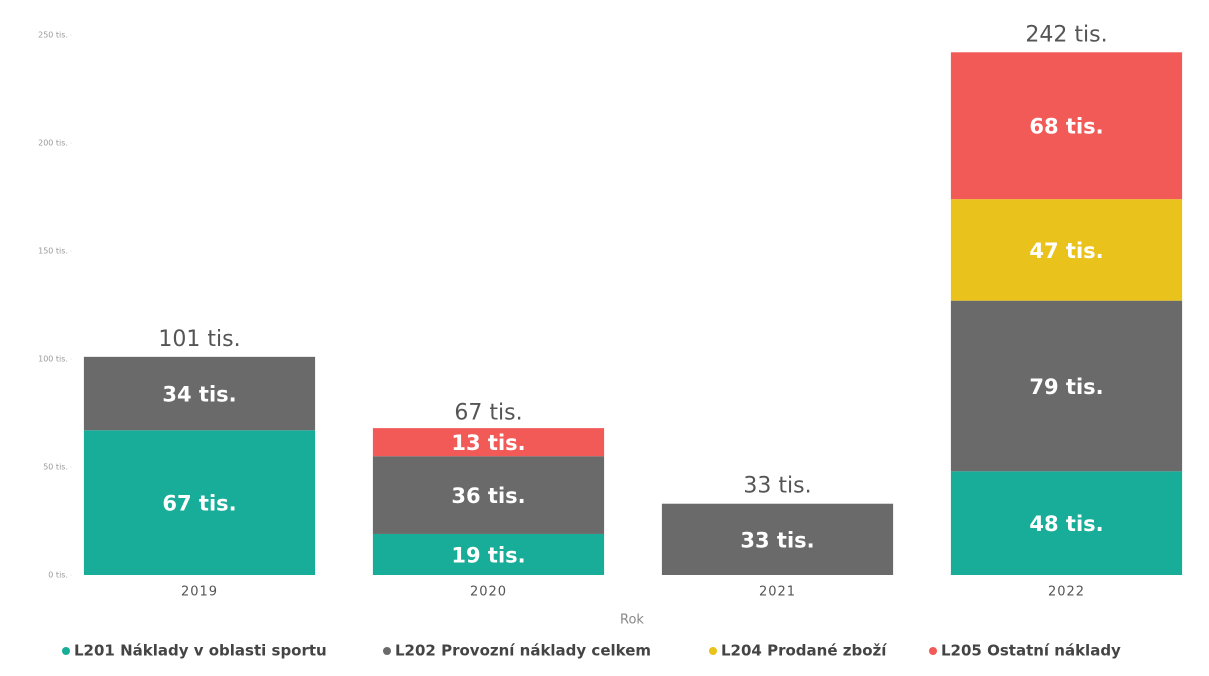 The width and height of the screenshot is (1209, 676). I want to click on total-label: 242 tis., so click(1066, 34).